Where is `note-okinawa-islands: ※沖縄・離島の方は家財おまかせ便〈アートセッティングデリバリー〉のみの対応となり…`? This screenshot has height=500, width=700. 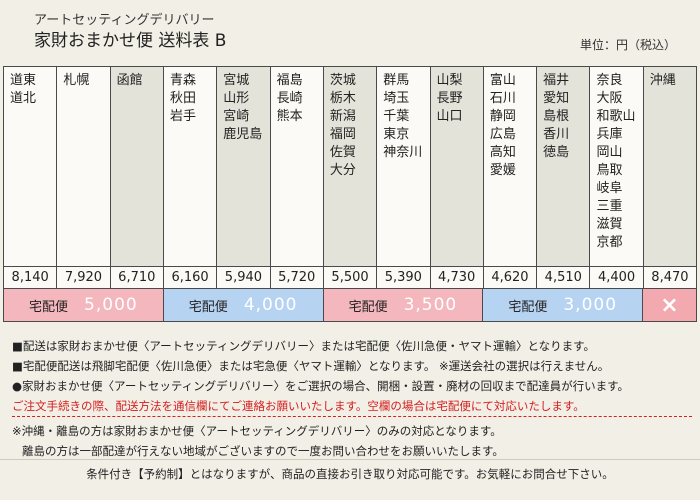
note-okinawa-islands: ※沖縄・離島の方は家財おまかせ便〈アートセッティングデリバリー〉のみの対応となり… is located at coordinates (257, 431).